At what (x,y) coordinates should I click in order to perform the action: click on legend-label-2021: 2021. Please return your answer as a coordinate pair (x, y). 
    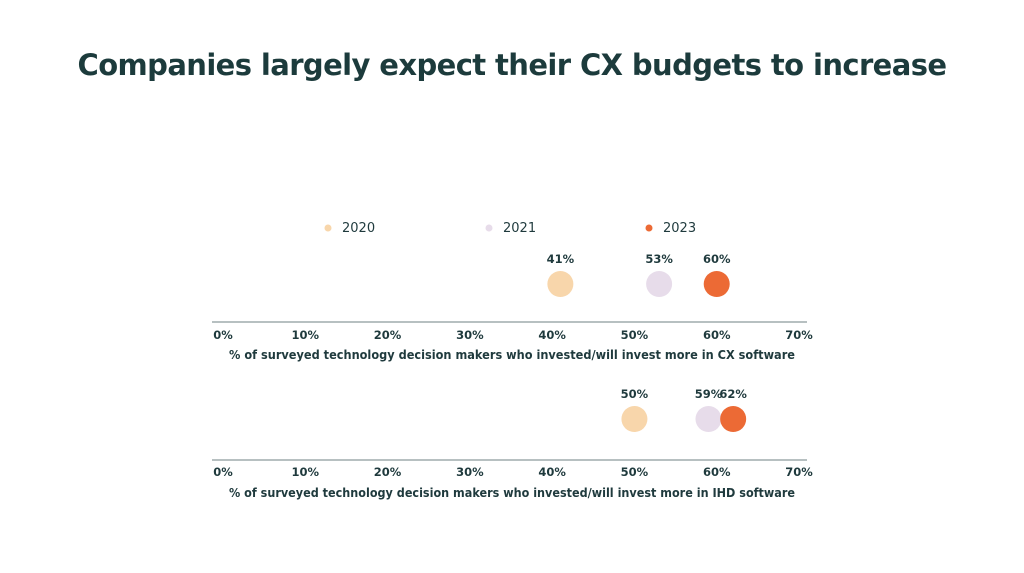
    Looking at the image, I should click on (519, 228).